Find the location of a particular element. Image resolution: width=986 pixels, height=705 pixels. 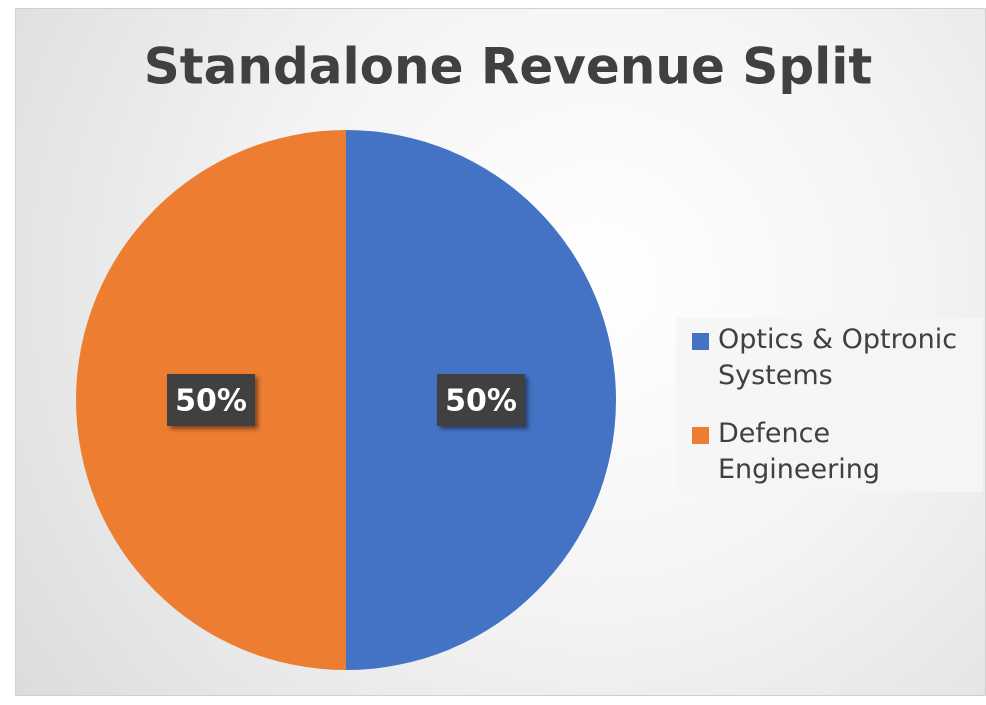

legend-label: Defence Engineering is located at coordinates (799, 451).